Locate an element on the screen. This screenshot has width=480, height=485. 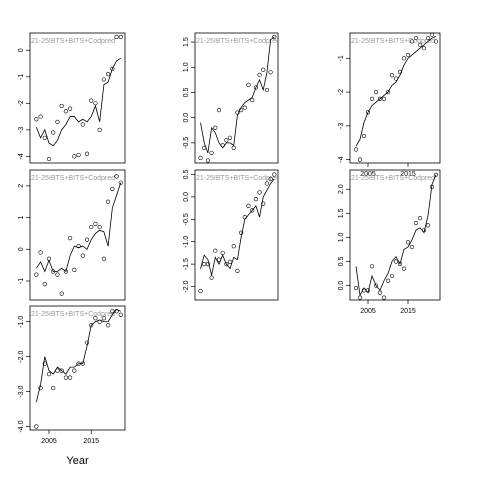
x-axis-label: Year is located at coordinates (77, 461).